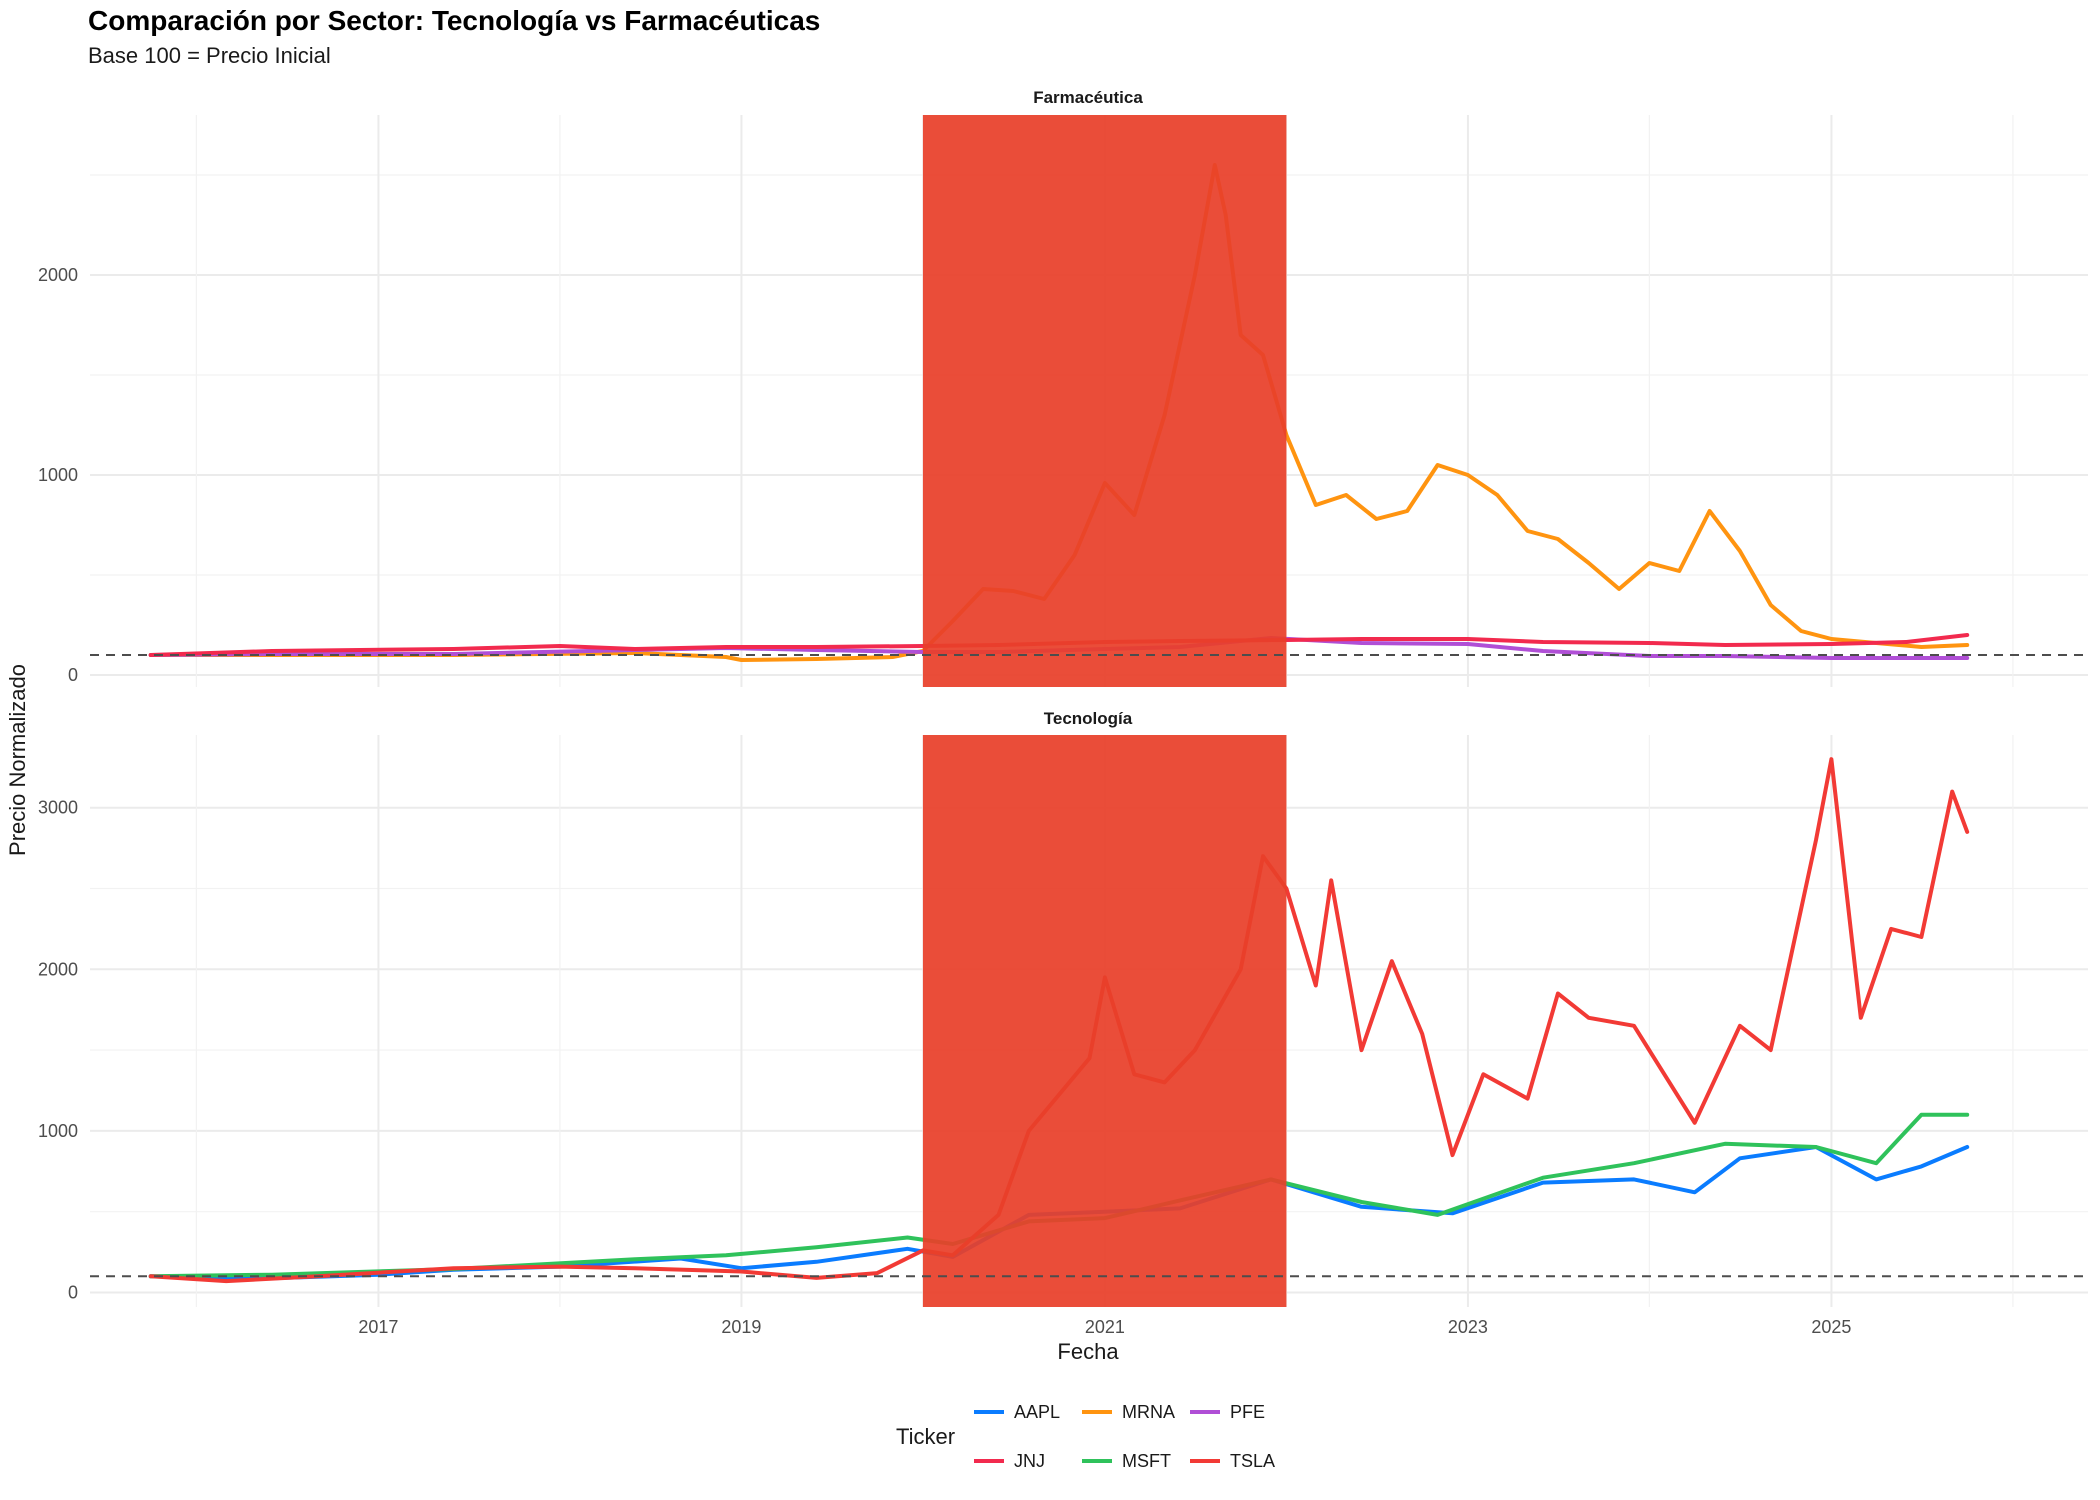  Describe the element at coordinates (1105, 1327) in the screenshot. I see `x-tick-label: 2021` at that location.